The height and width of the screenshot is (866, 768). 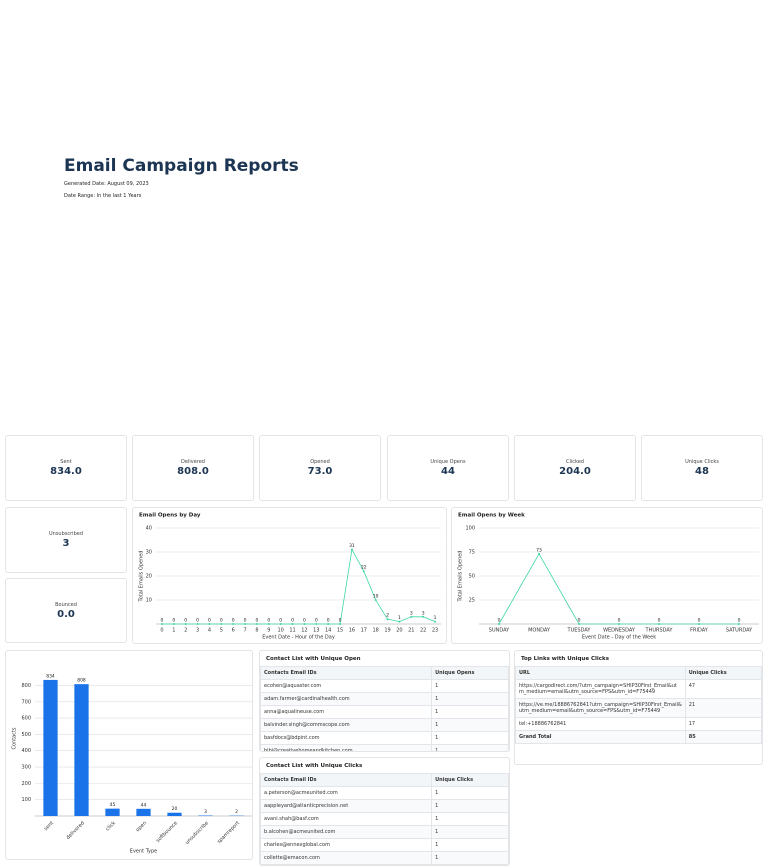 I want to click on table-row: avani.shah@basf.com 1, so click(x=384, y=819).